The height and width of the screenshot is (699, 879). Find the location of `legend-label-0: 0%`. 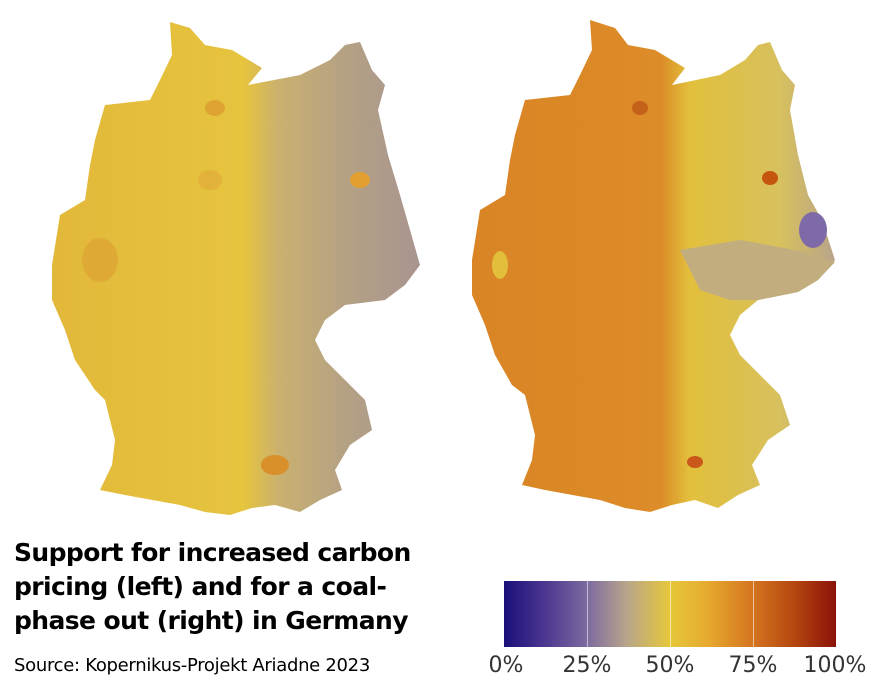

legend-label-0: 0% is located at coordinates (506, 665).